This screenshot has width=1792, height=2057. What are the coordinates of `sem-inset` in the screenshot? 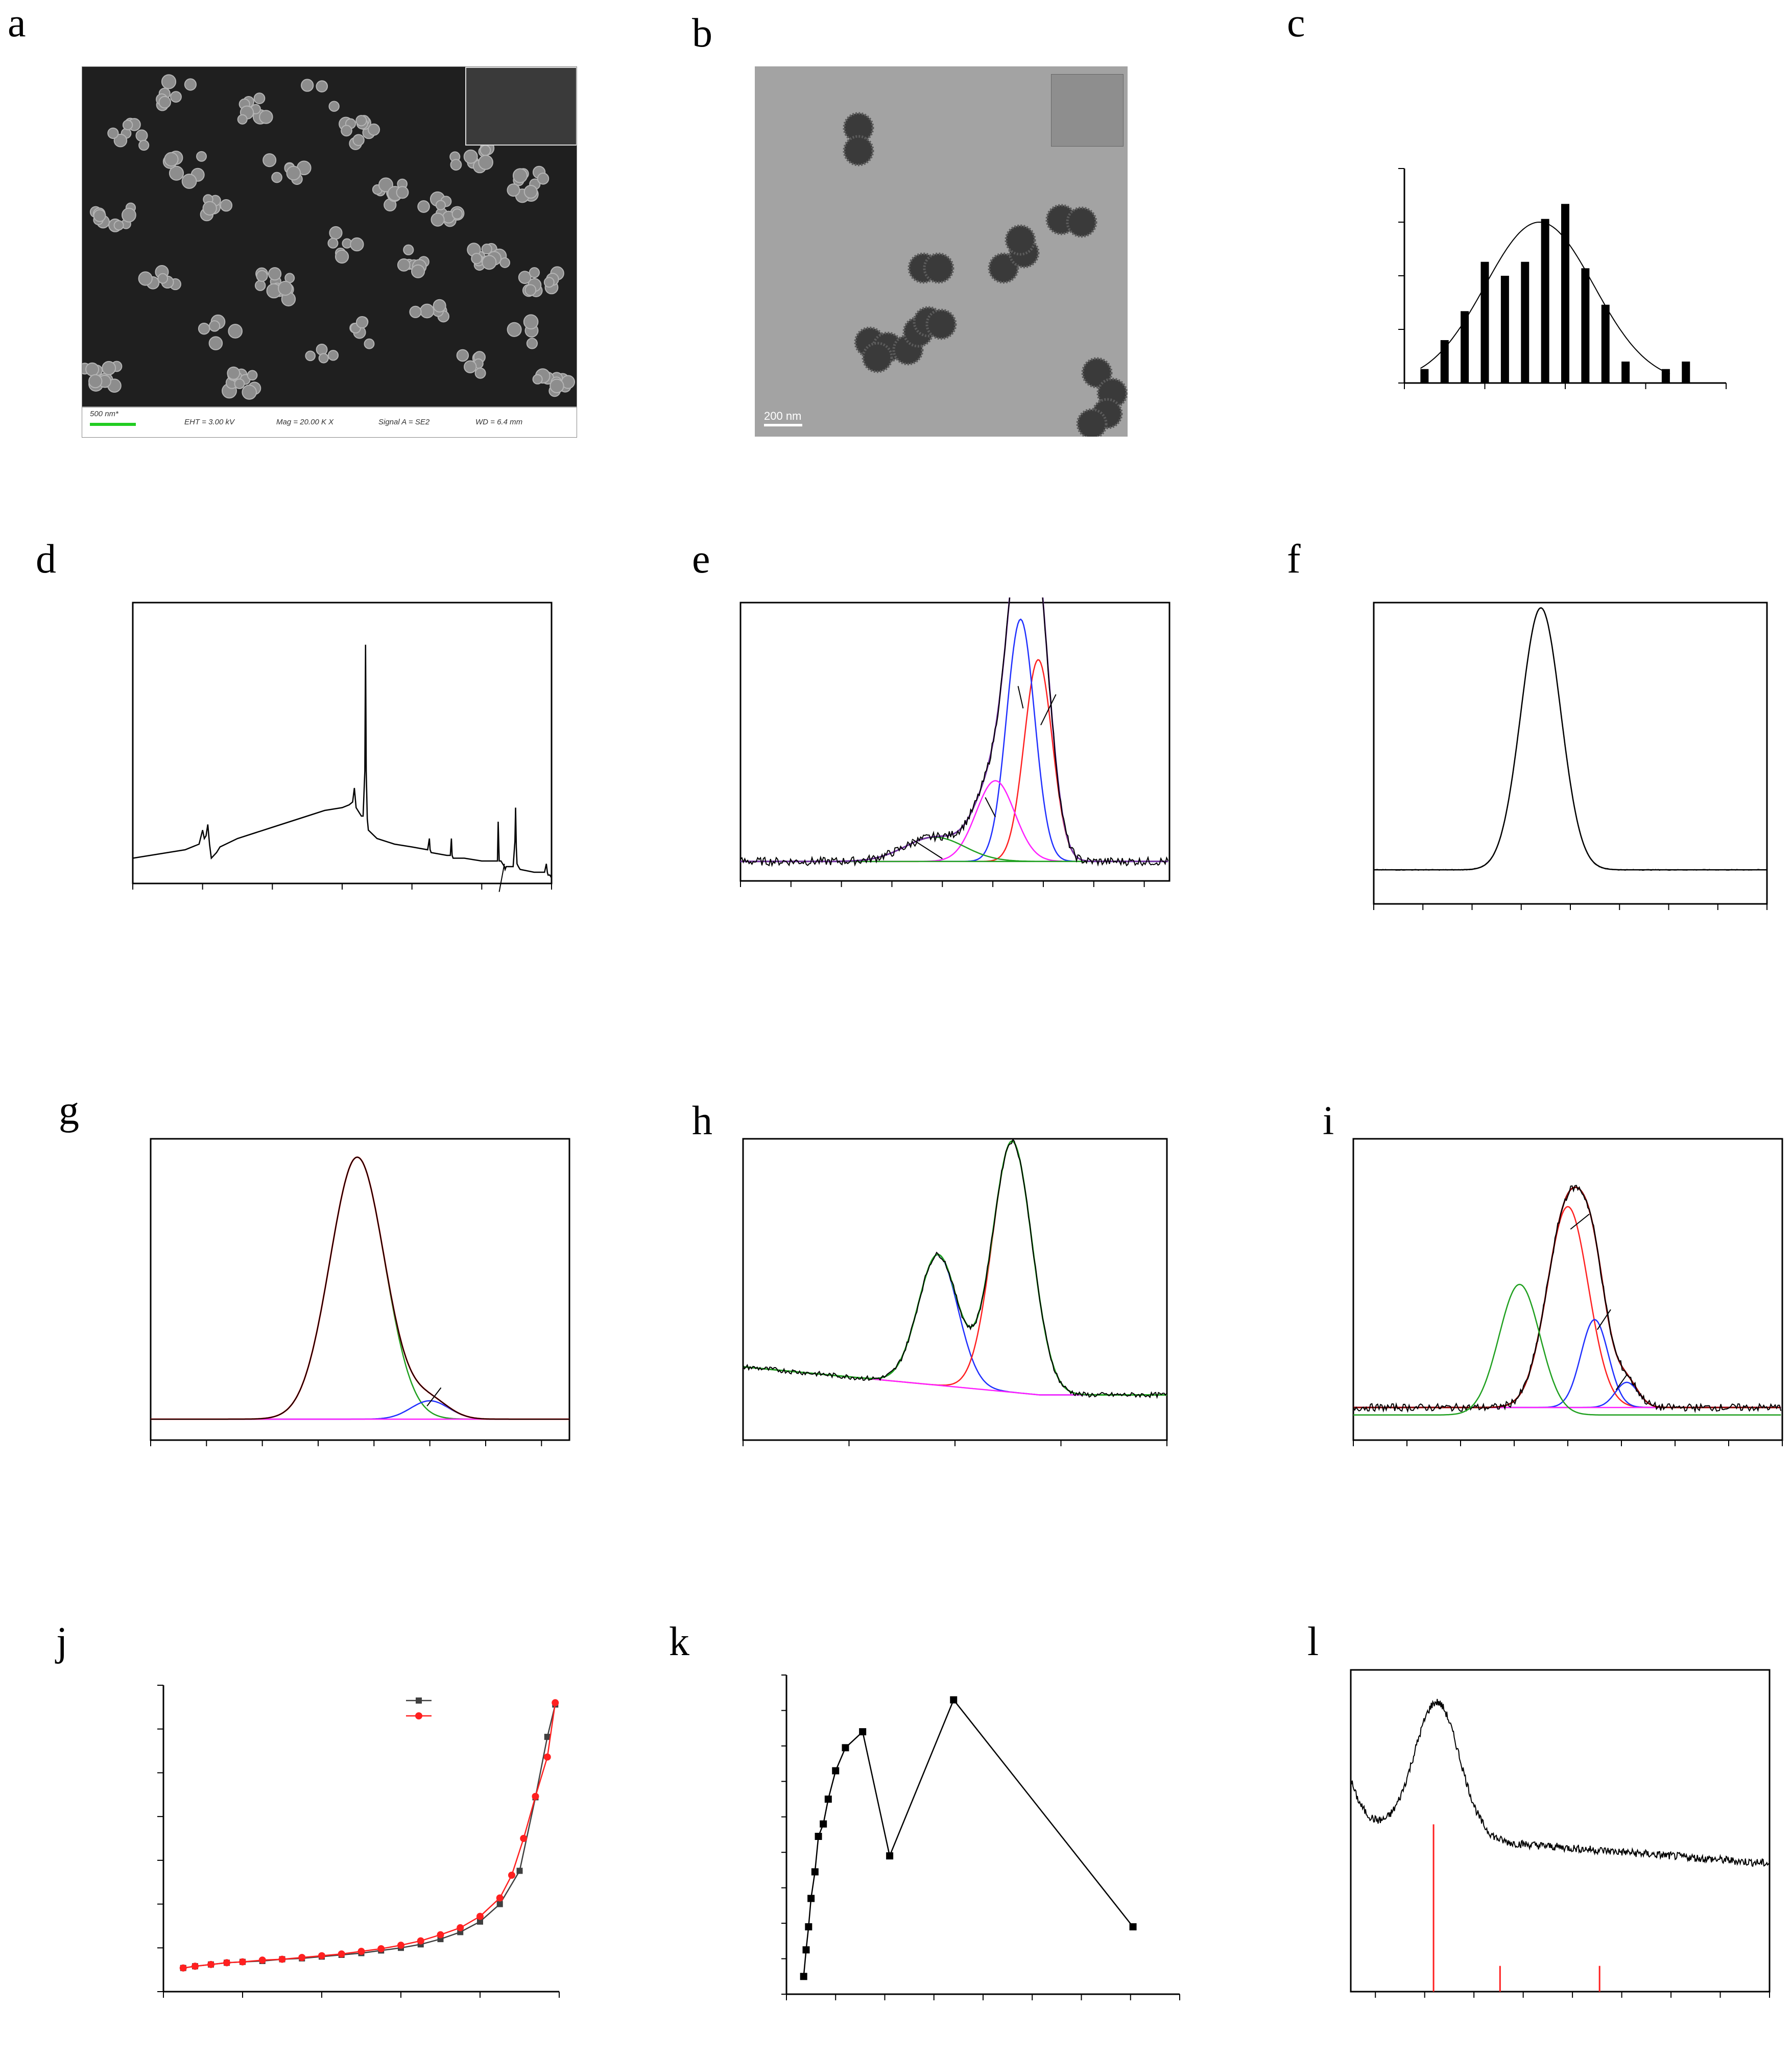 It's located at (521, 106).